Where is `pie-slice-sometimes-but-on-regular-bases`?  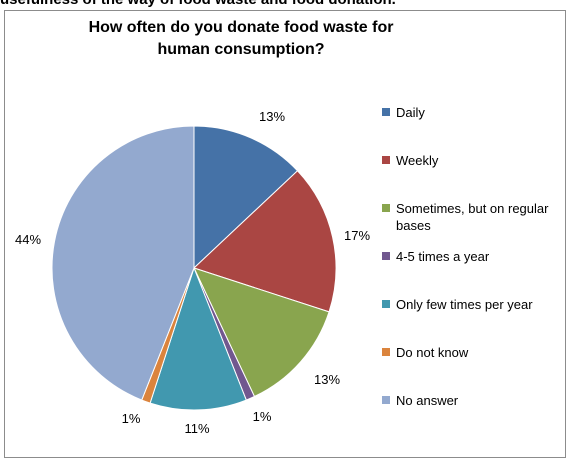
pie-slice-sometimes-but-on-regular-bases is located at coordinates (261, 332).